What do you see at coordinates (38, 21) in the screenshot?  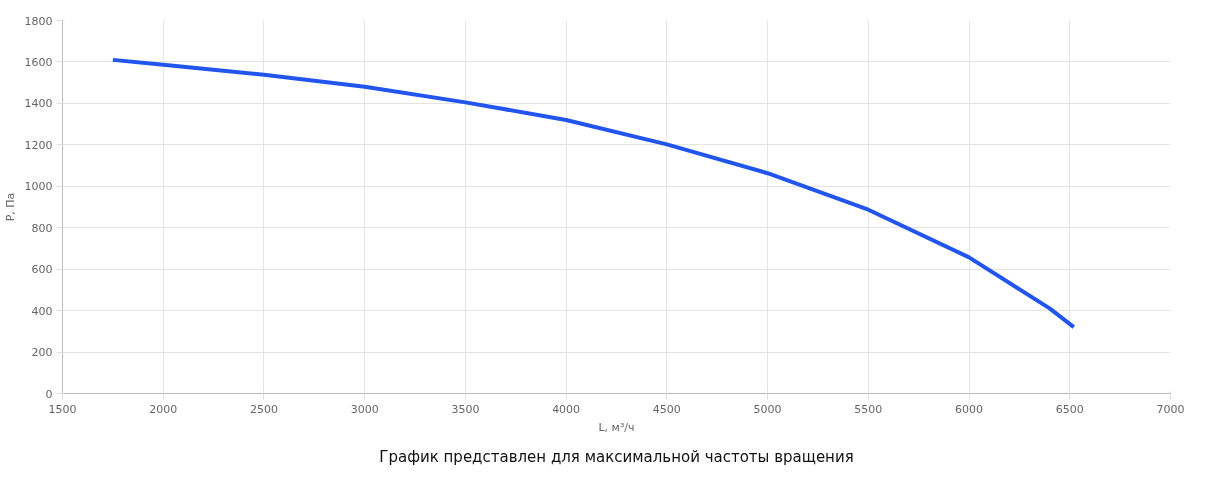 I see `y-tick-label: 1800` at bounding box center [38, 21].